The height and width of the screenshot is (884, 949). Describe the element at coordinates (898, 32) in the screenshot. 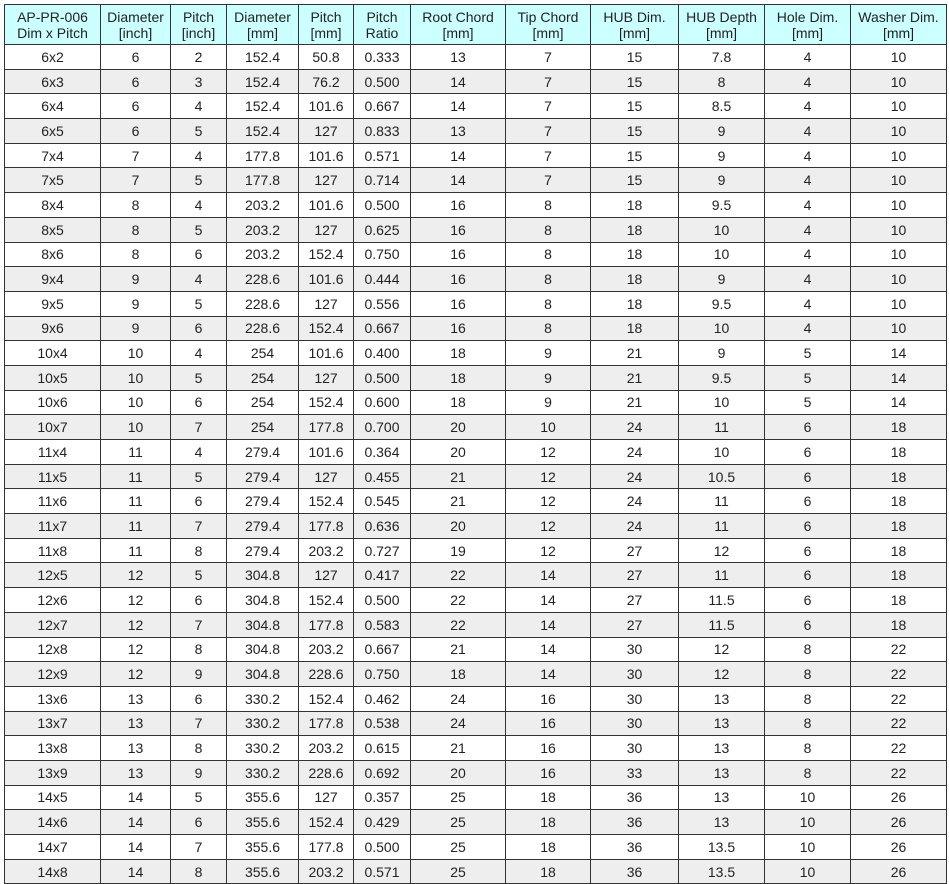

I see `column-header-line: [mm]` at that location.